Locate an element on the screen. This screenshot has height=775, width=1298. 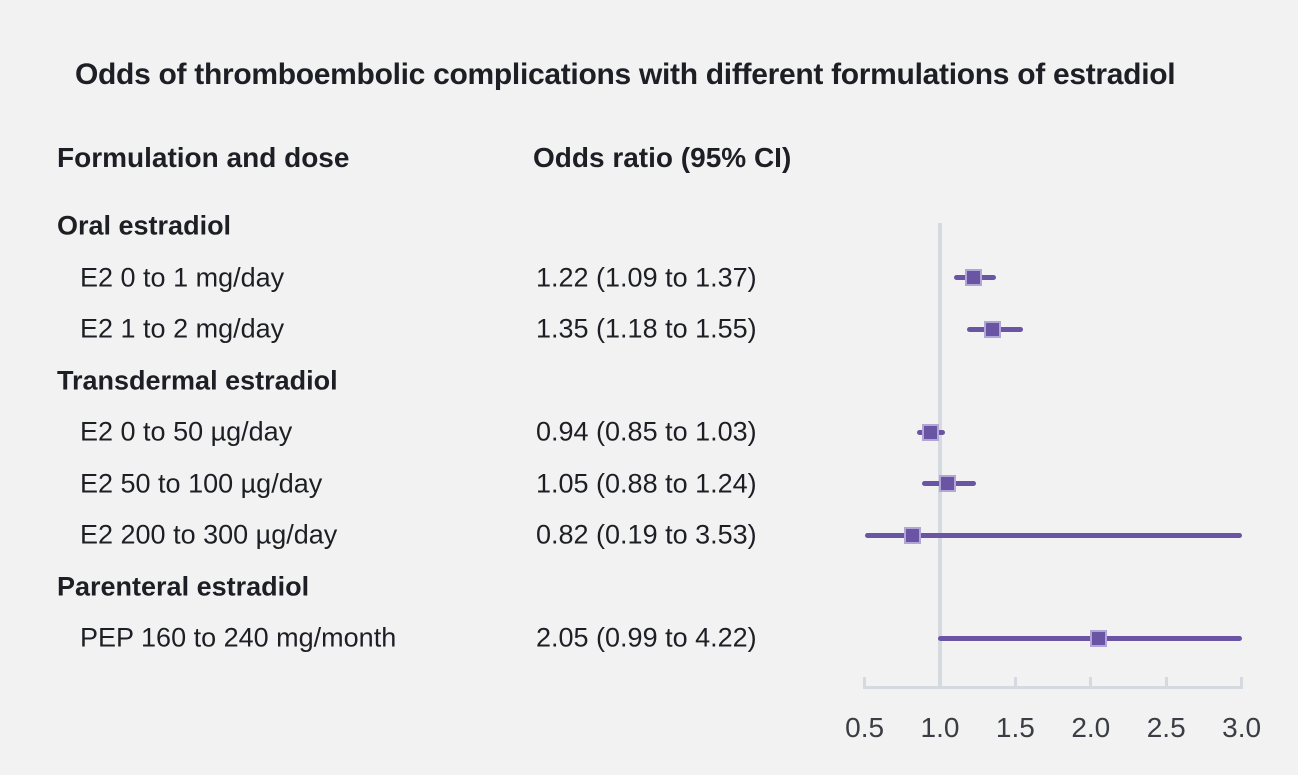
axis-tick-label: 1.5 is located at coordinates (1015, 727).